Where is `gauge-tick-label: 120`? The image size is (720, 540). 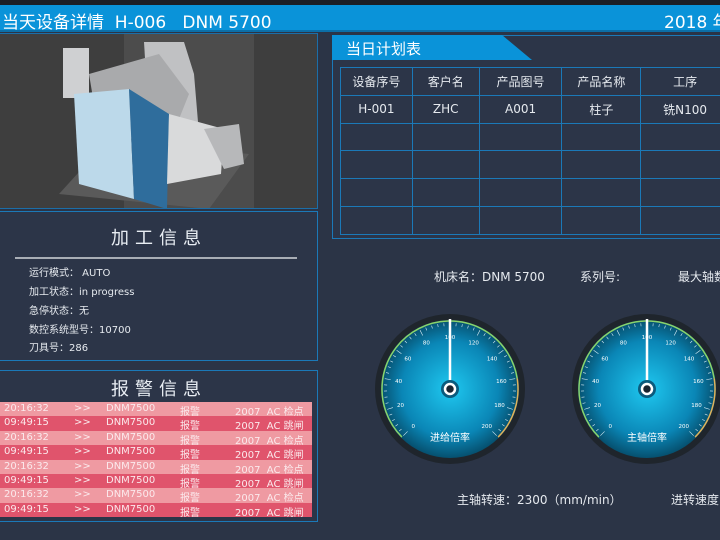 gauge-tick-label: 120 is located at coordinates (670, 344).